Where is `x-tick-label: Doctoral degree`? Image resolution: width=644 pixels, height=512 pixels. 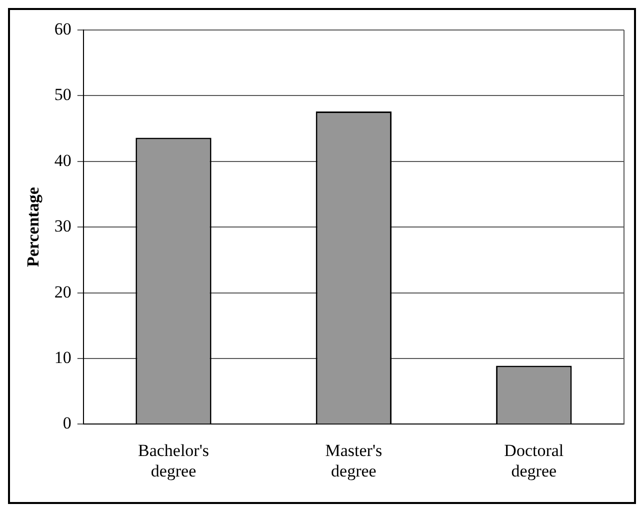 x-tick-label: Doctoral degree is located at coordinates (534, 460).